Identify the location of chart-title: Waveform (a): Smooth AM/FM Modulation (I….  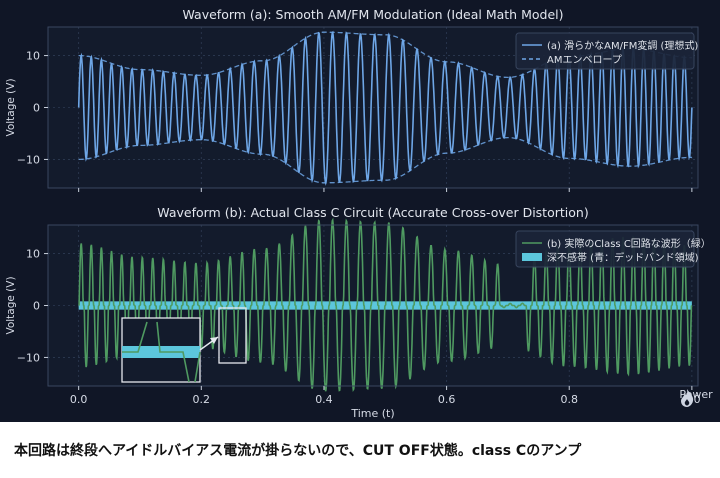
(372, 14).